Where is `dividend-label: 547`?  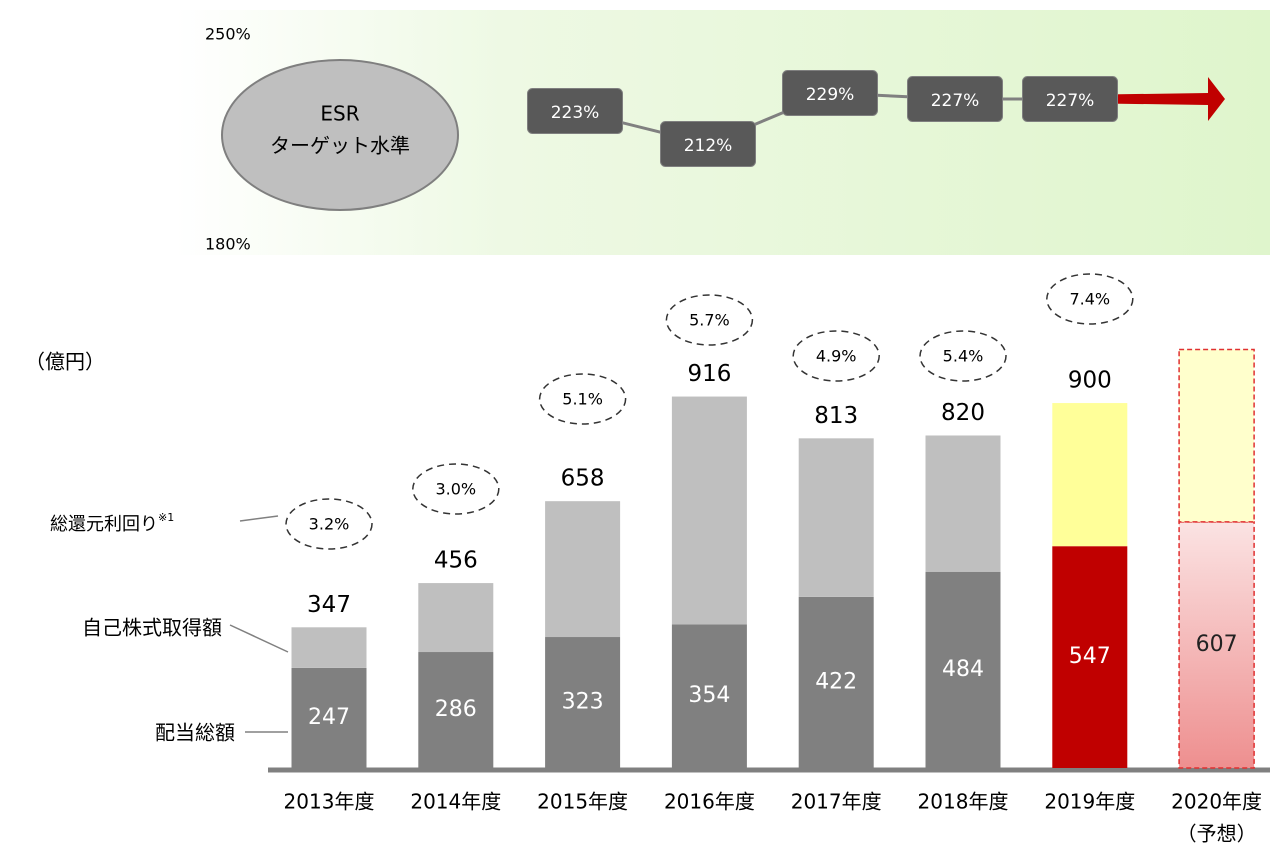 dividend-label: 547 is located at coordinates (1090, 656).